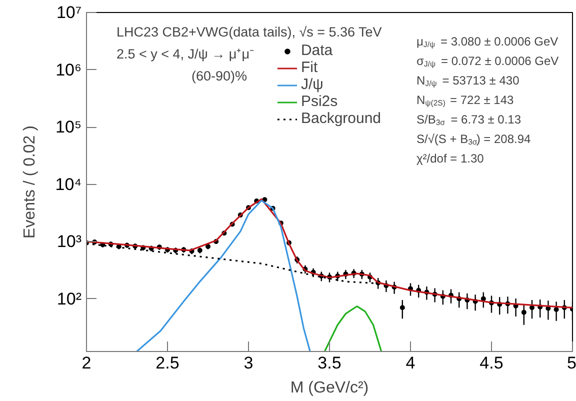  What do you see at coordinates (329, 388) in the screenshot?
I see `x-axis-title: M (GeV/c²)` at bounding box center [329, 388].